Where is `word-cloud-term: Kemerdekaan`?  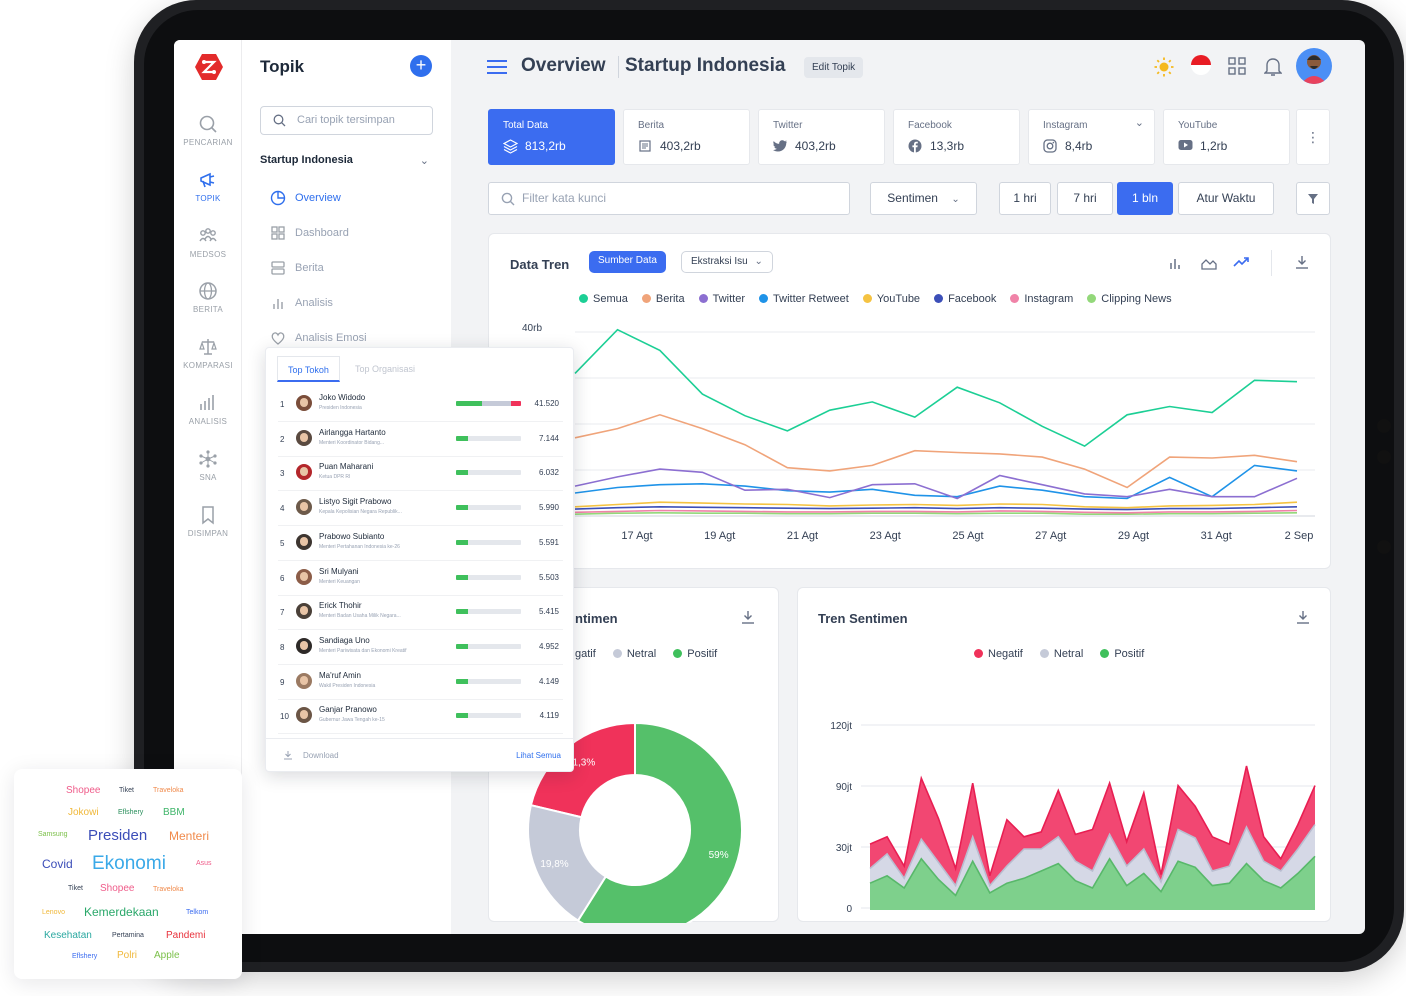
word-cloud-term: Kemerdekaan is located at coordinates (121, 912).